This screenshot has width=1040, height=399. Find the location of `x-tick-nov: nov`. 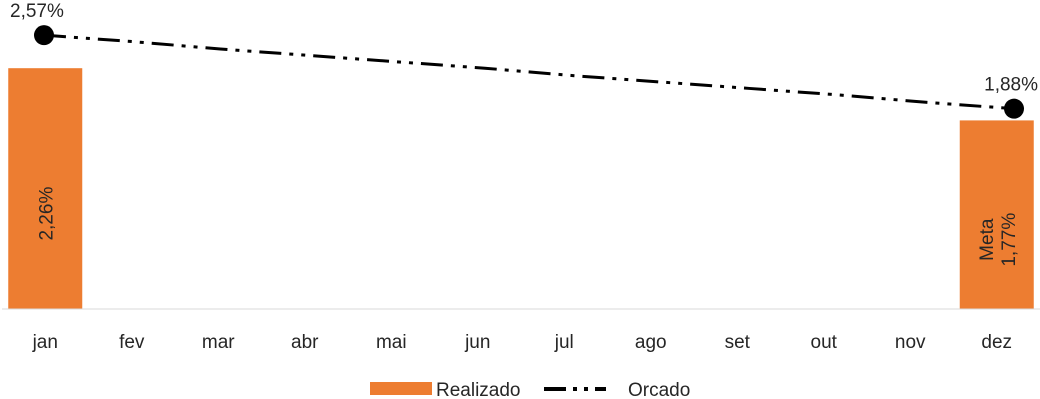

x-tick-nov: nov is located at coordinates (910, 342).